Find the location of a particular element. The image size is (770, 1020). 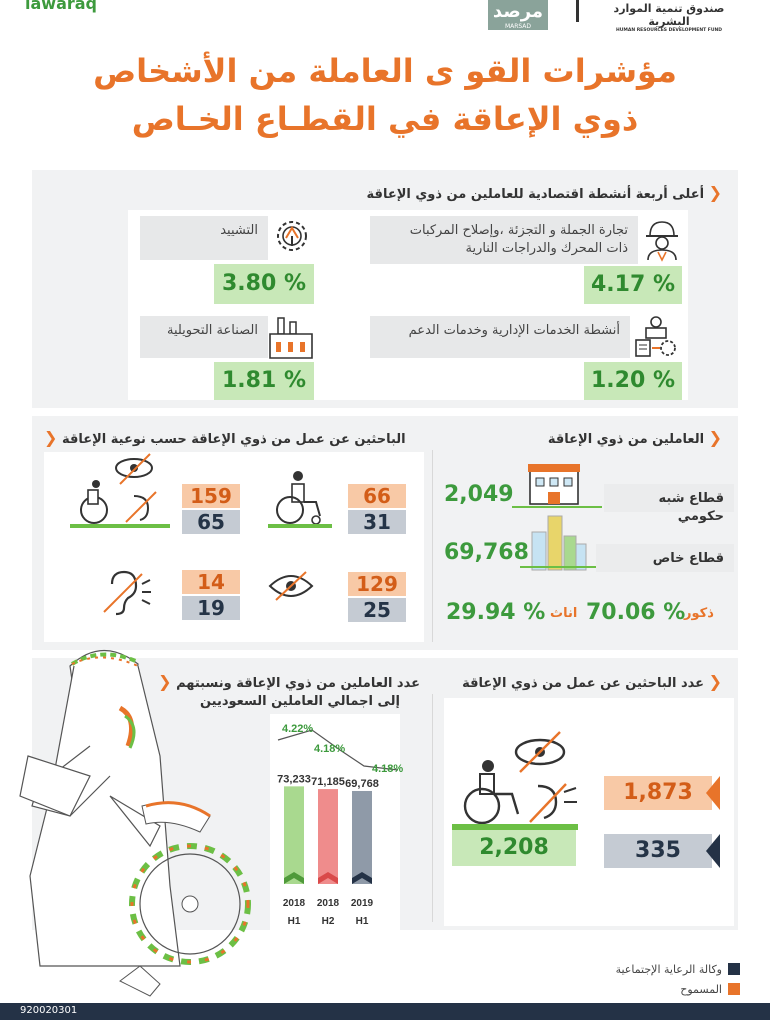

orange-arrow-icon is located at coordinates (713, 793).